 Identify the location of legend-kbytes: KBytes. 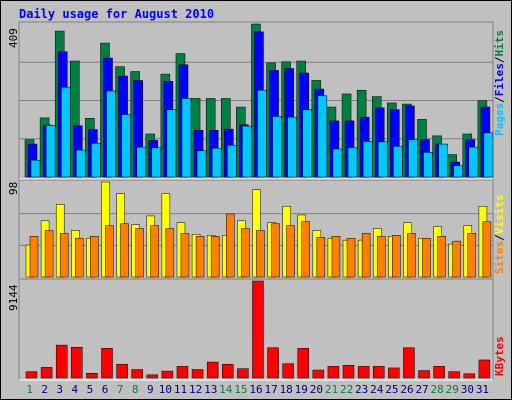
(499, 356).